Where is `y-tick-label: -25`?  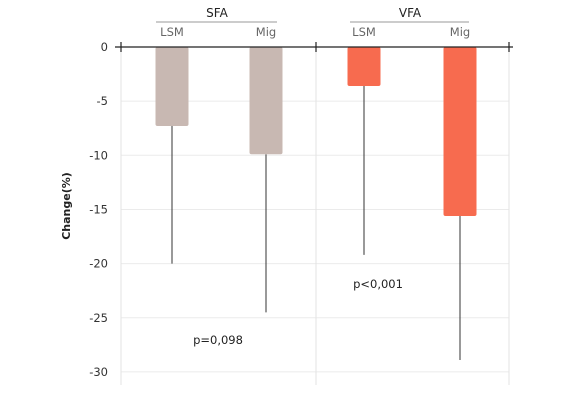
y-tick-label: -25 is located at coordinates (98, 318).